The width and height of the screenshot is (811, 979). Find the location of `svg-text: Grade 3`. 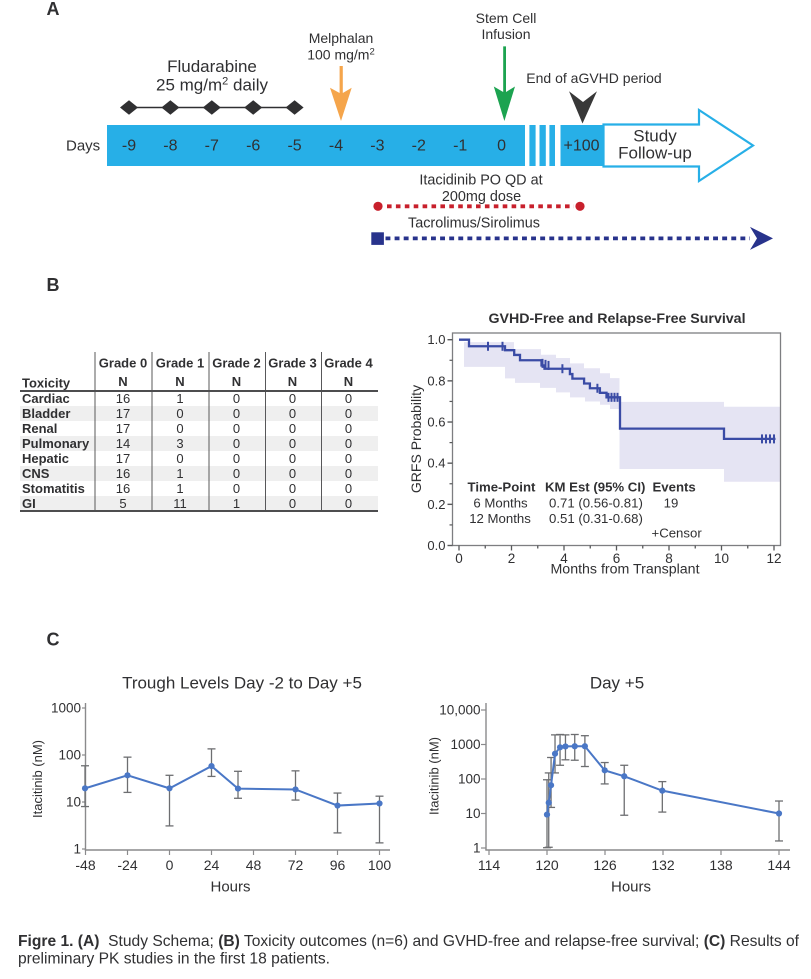

svg-text: Grade 3 is located at coordinates (292, 363).